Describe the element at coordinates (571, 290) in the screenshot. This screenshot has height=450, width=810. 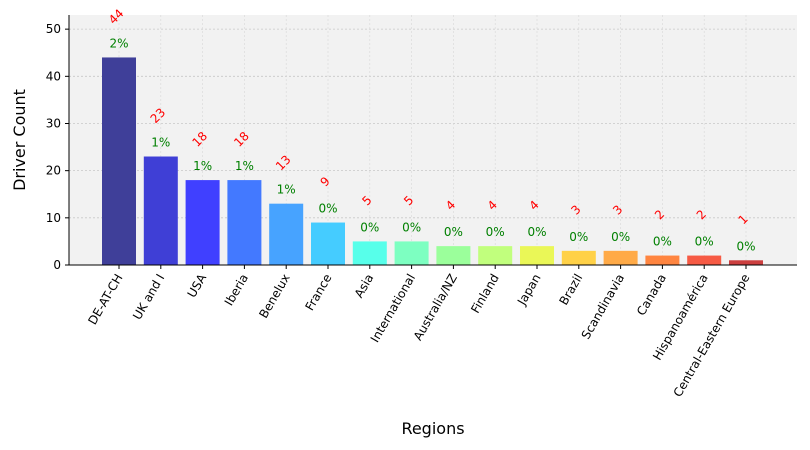
I see `x-tick-label: Brazil` at that location.